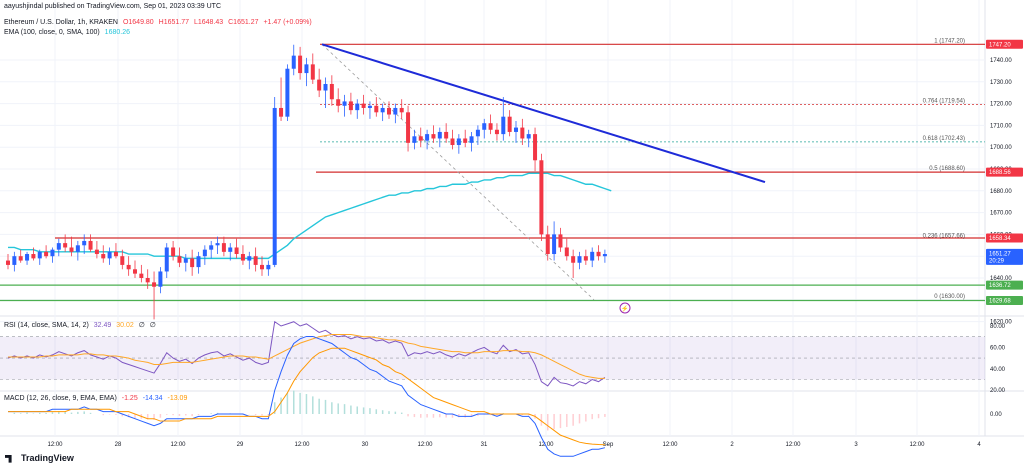 This screenshot has width=1024, height=468. What do you see at coordinates (60, 398) in the screenshot?
I see `macd-label: MACD (12, 26, close, 9, EMA, EMA)` at bounding box center [60, 398].